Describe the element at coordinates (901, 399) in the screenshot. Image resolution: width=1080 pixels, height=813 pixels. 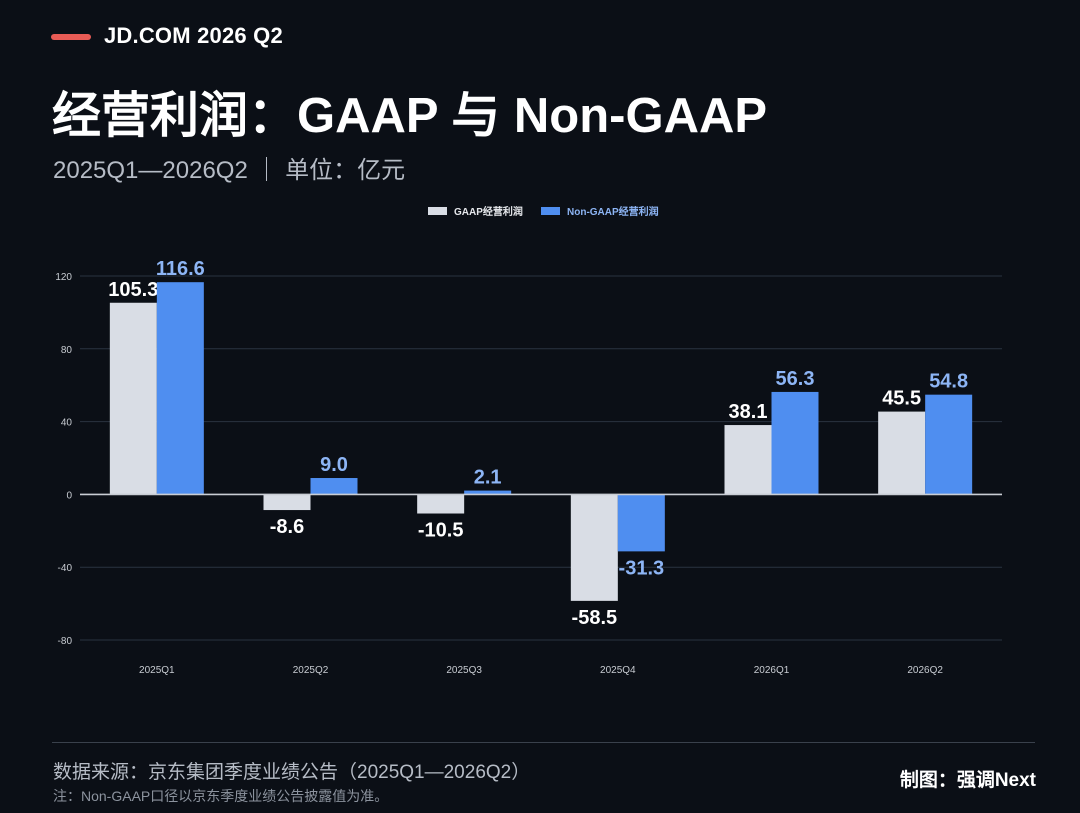
I see `data-label: 45.5` at that location.